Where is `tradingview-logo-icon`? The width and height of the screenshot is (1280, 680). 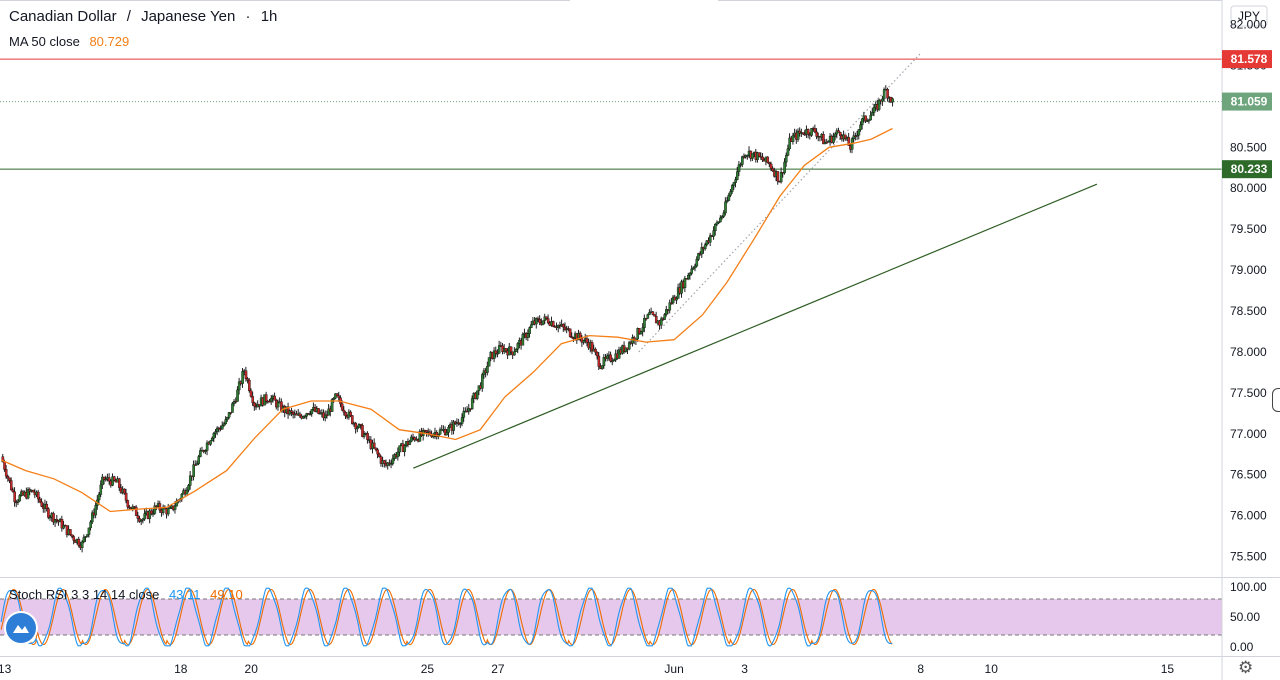
tradingview-logo-icon is located at coordinates (21, 628).